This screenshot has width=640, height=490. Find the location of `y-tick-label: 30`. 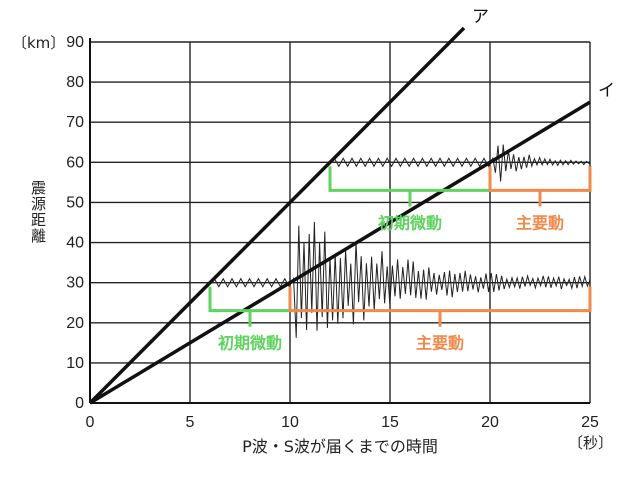

y-tick-label: 30 is located at coordinates (75, 283).